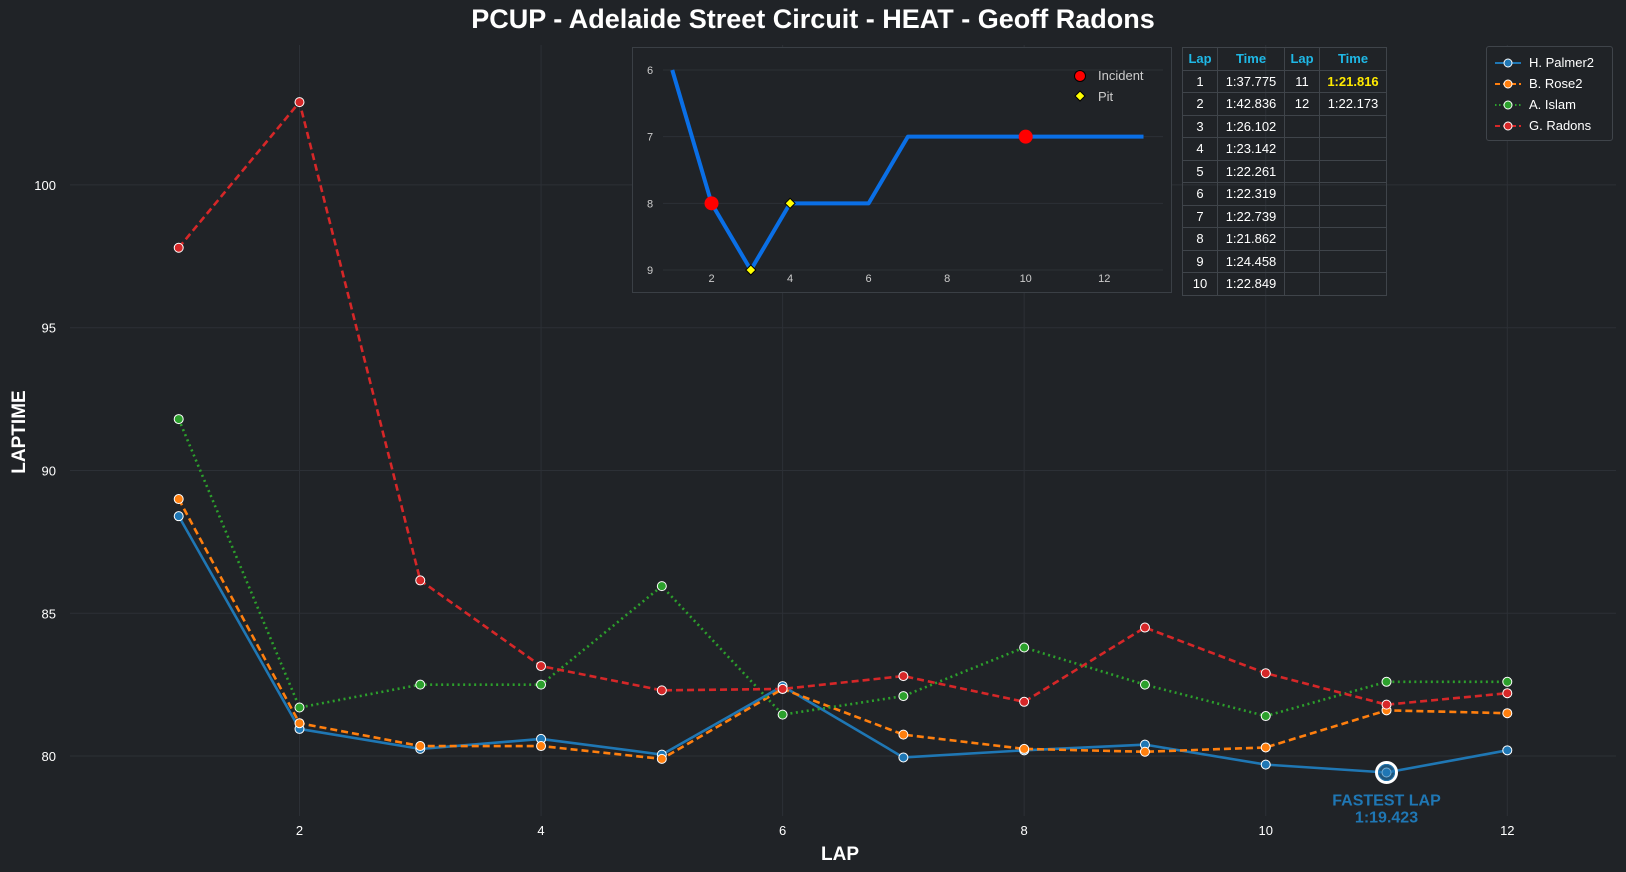  I want to click on legend-item: A. Islam, so click(1549, 104).